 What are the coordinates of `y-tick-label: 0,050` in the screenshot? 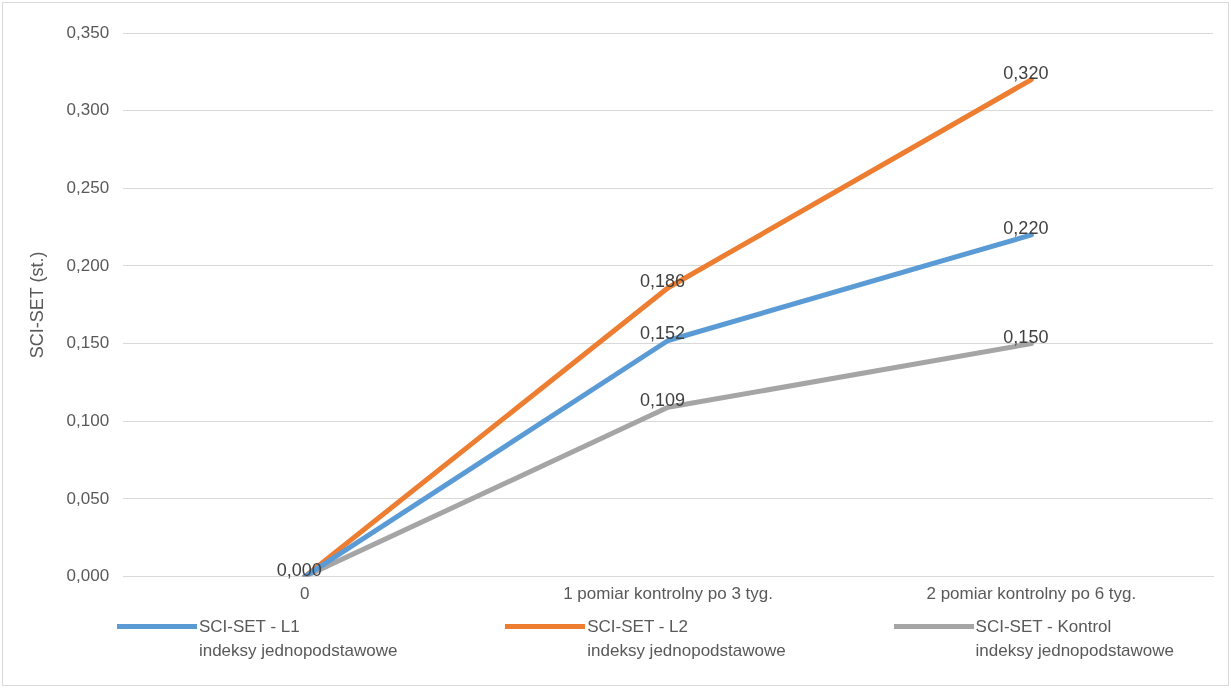 It's located at (88, 498).